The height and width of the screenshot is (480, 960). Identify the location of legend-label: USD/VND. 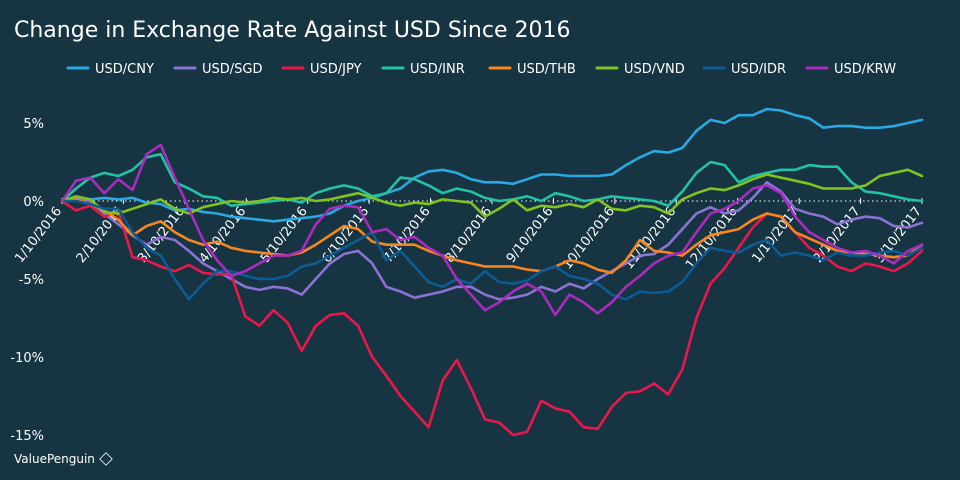
(654, 69).